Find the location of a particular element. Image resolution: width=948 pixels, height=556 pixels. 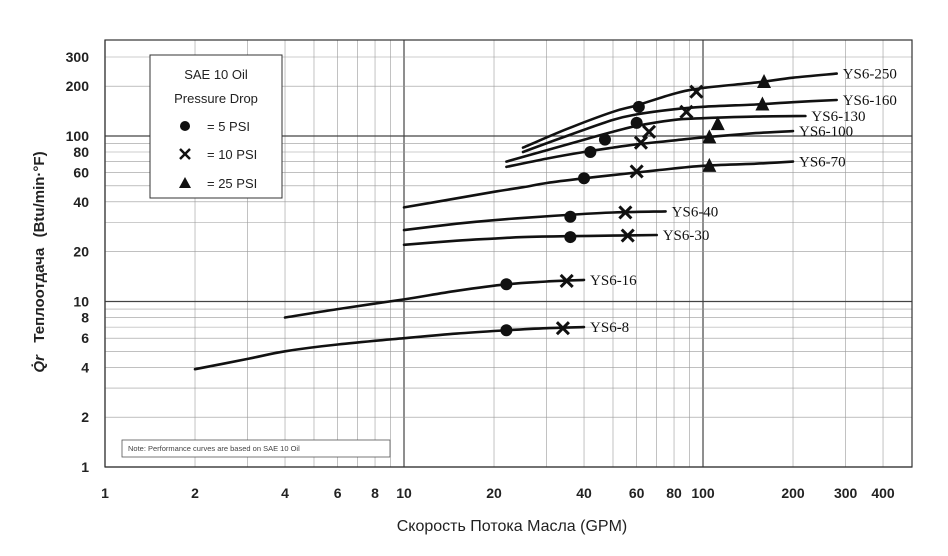

series-markers is located at coordinates (636, 205).